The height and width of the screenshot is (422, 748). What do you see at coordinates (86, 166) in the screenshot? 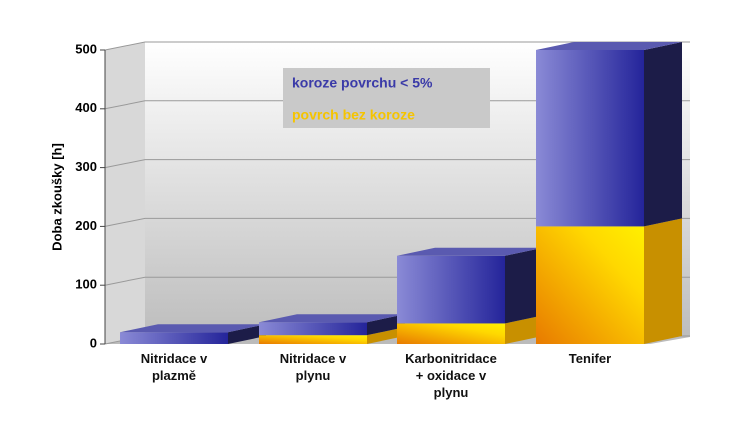
I see `y-tick-label: 300` at bounding box center [86, 166].